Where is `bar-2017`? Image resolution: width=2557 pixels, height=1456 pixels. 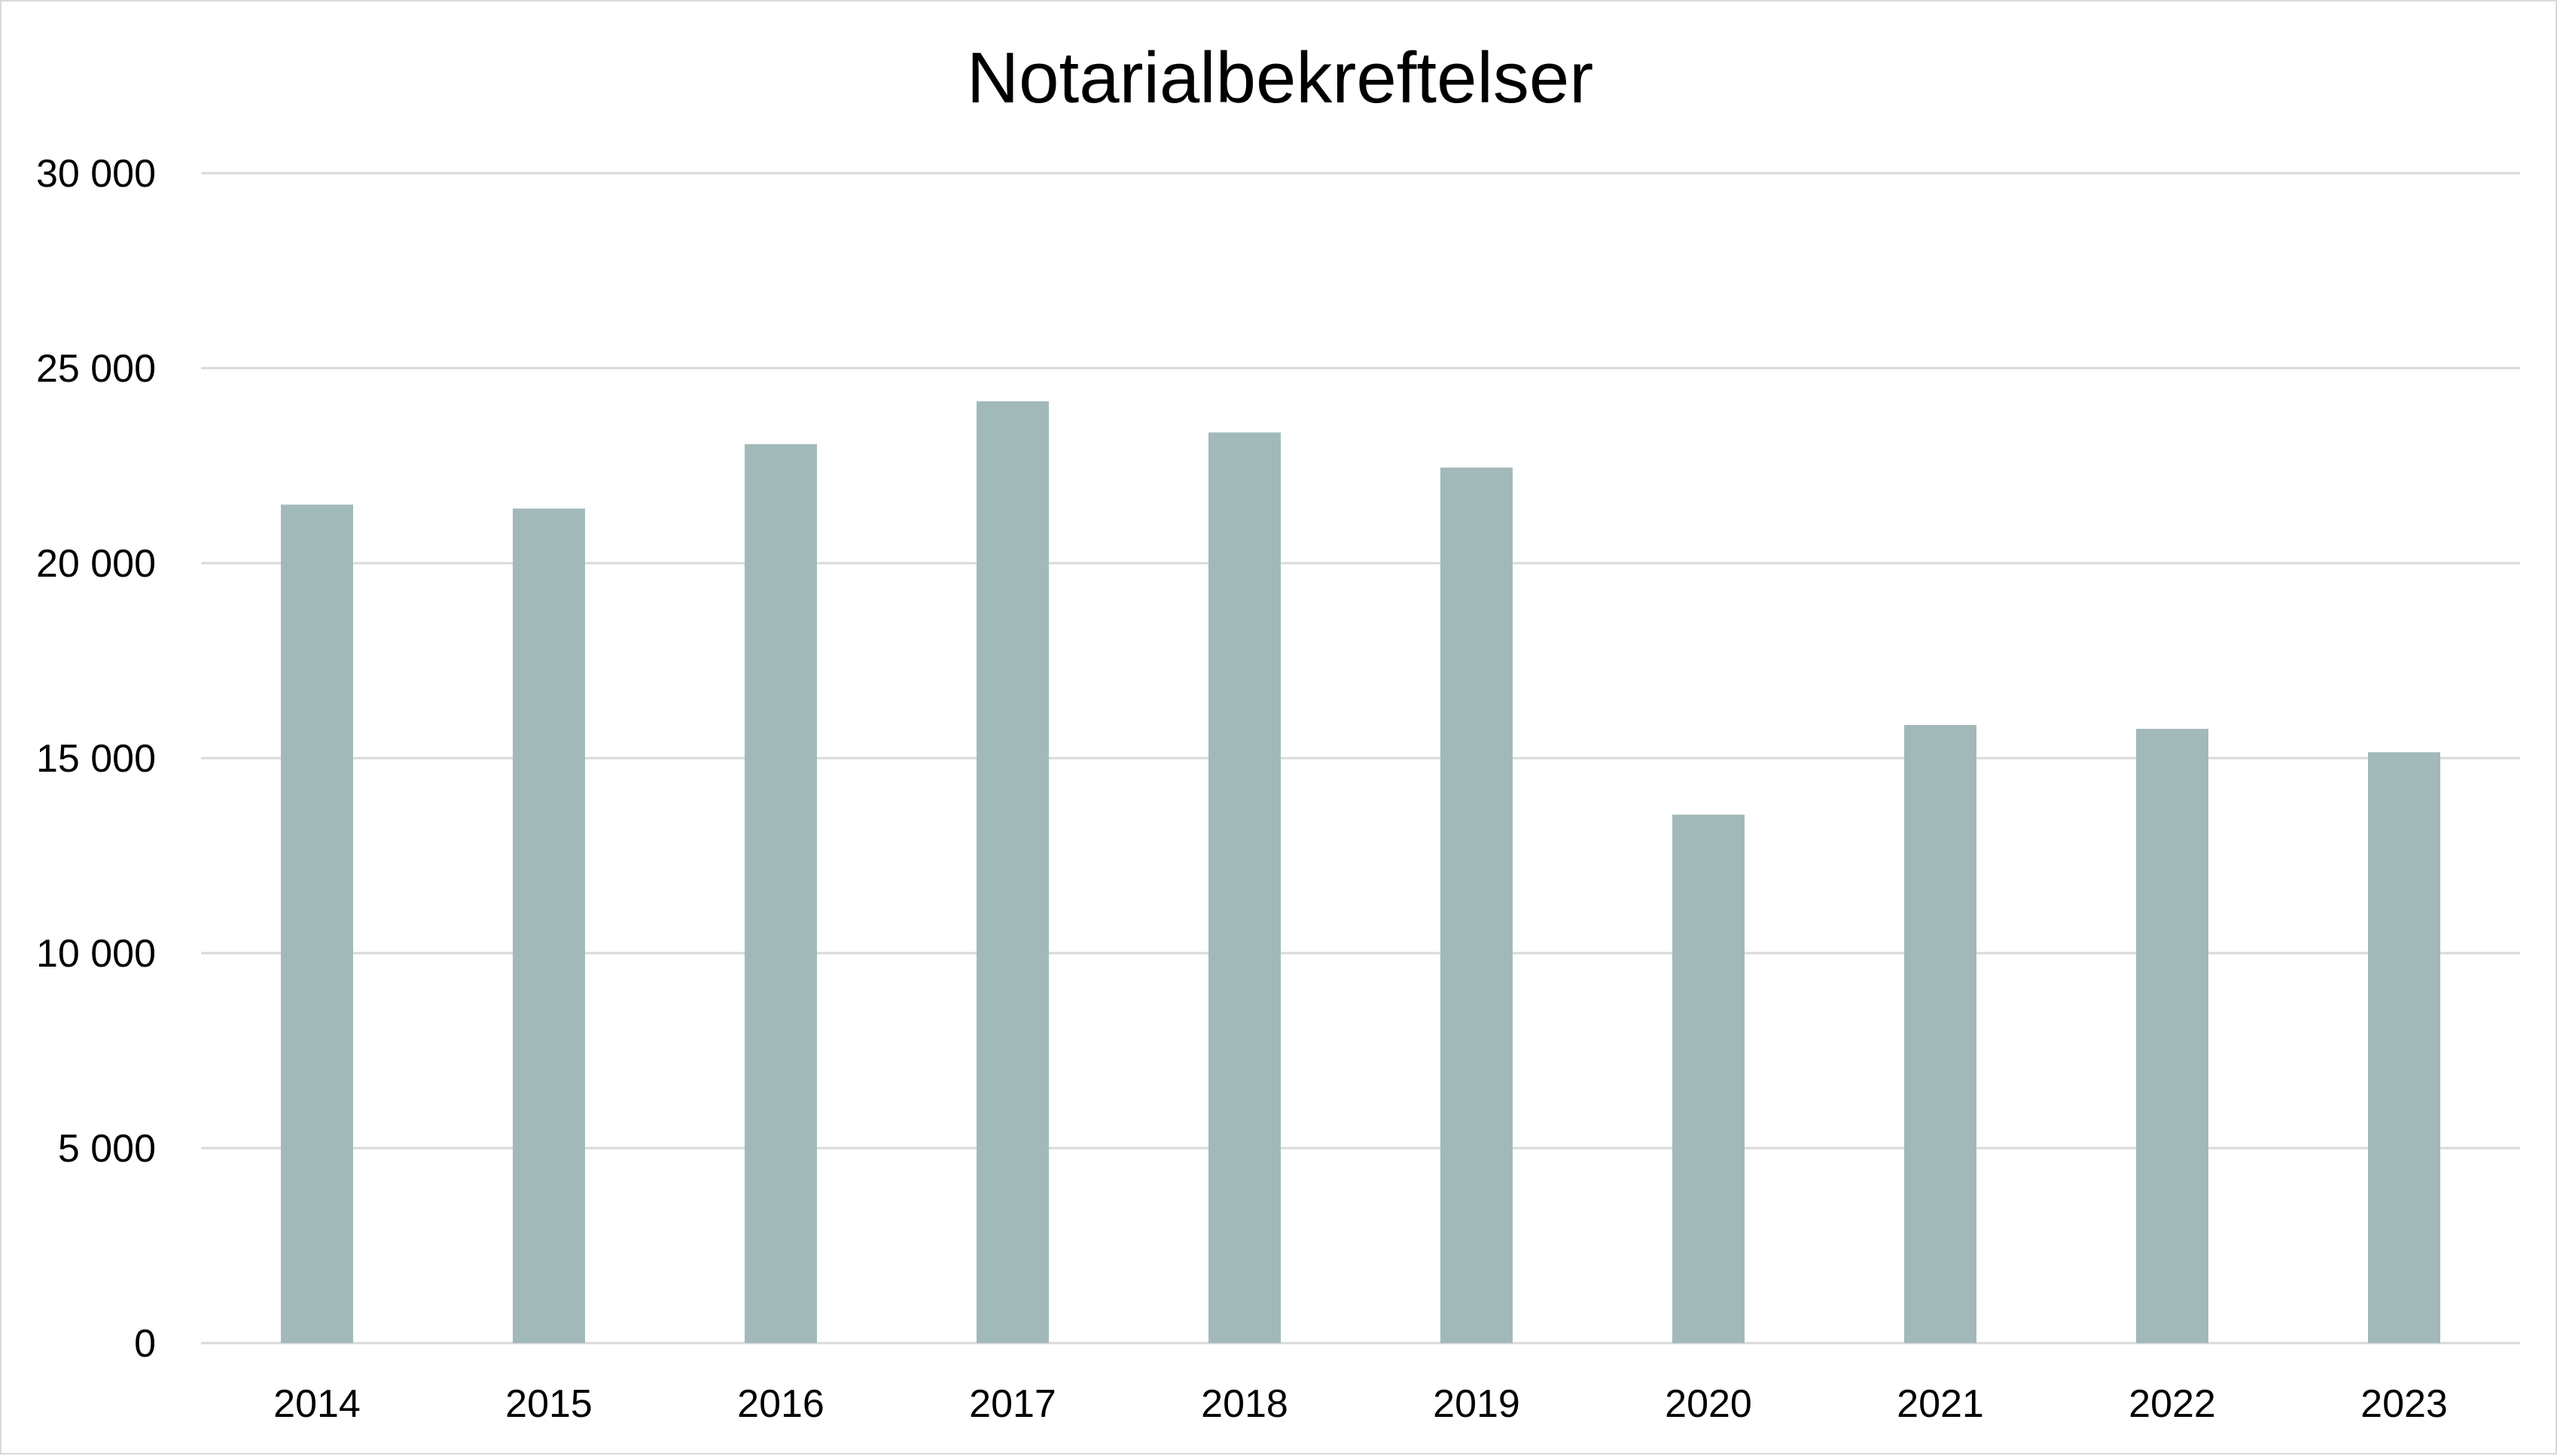
bar-2017 is located at coordinates (1013, 872).